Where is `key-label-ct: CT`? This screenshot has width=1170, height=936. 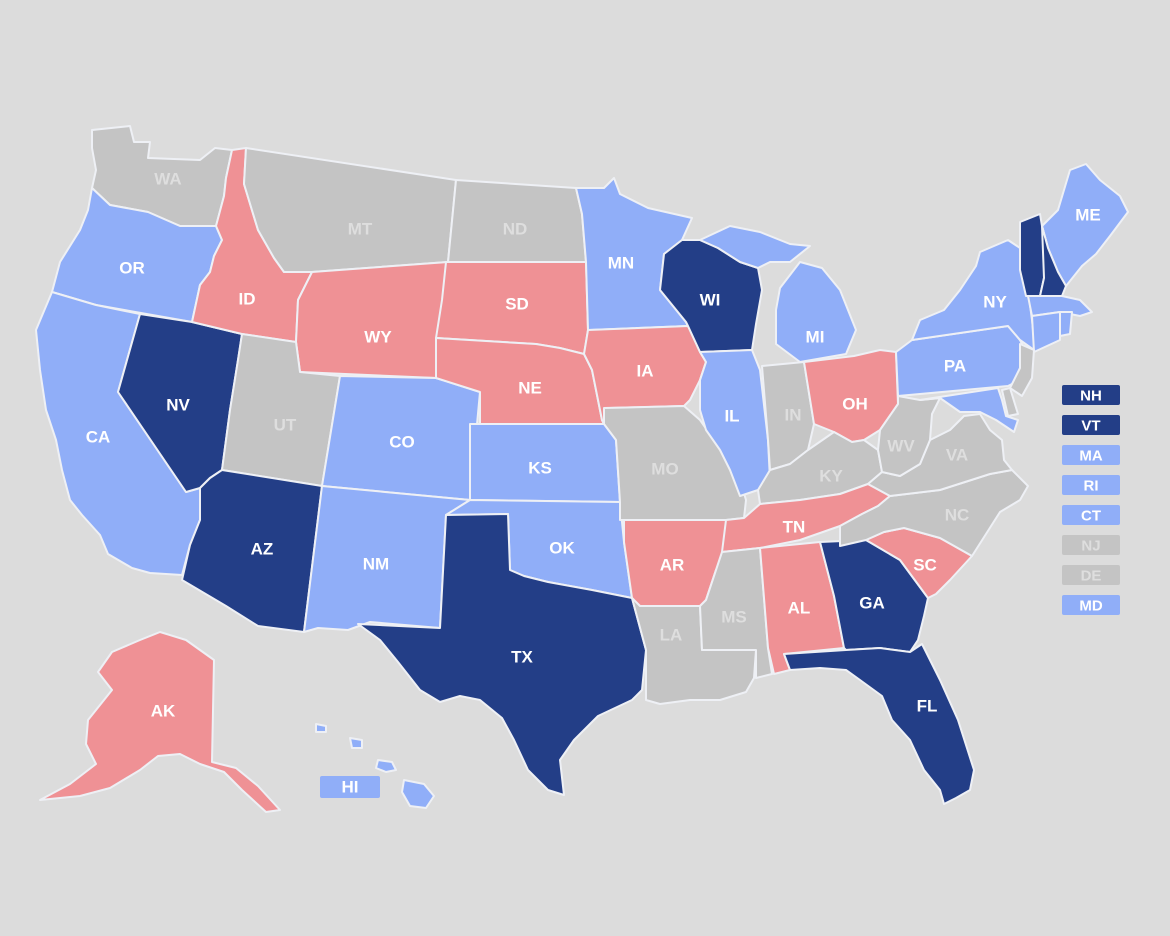 key-label-ct: CT is located at coordinates (1091, 516).